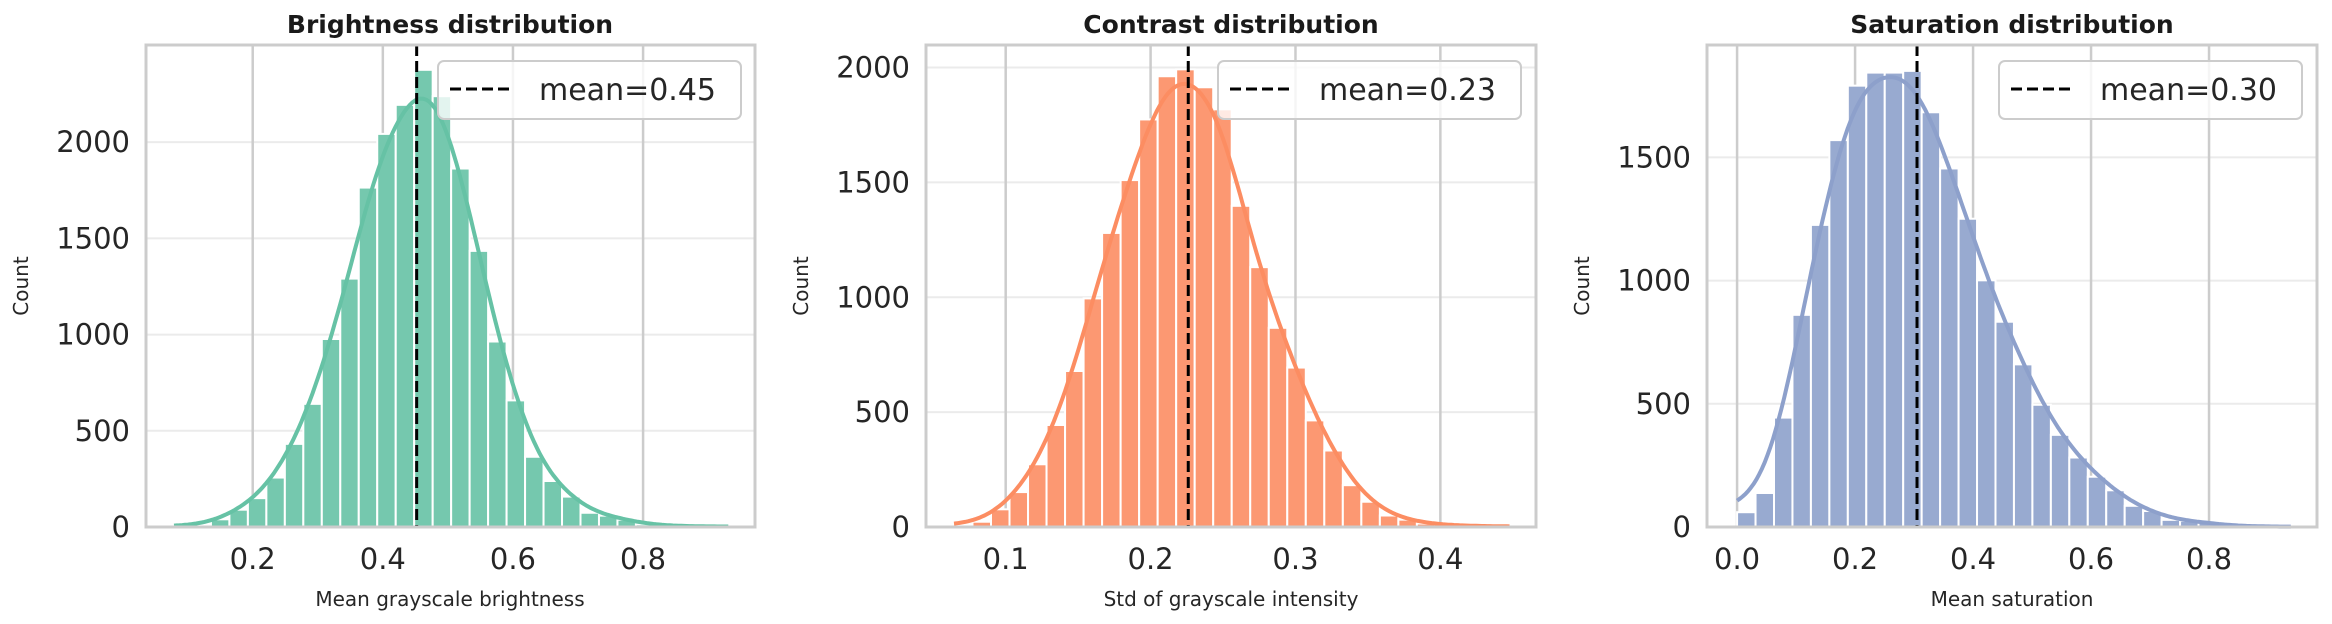 The height and width of the screenshot is (624, 2332). I want to click on x-tick-label: 0.8, so click(643, 559).